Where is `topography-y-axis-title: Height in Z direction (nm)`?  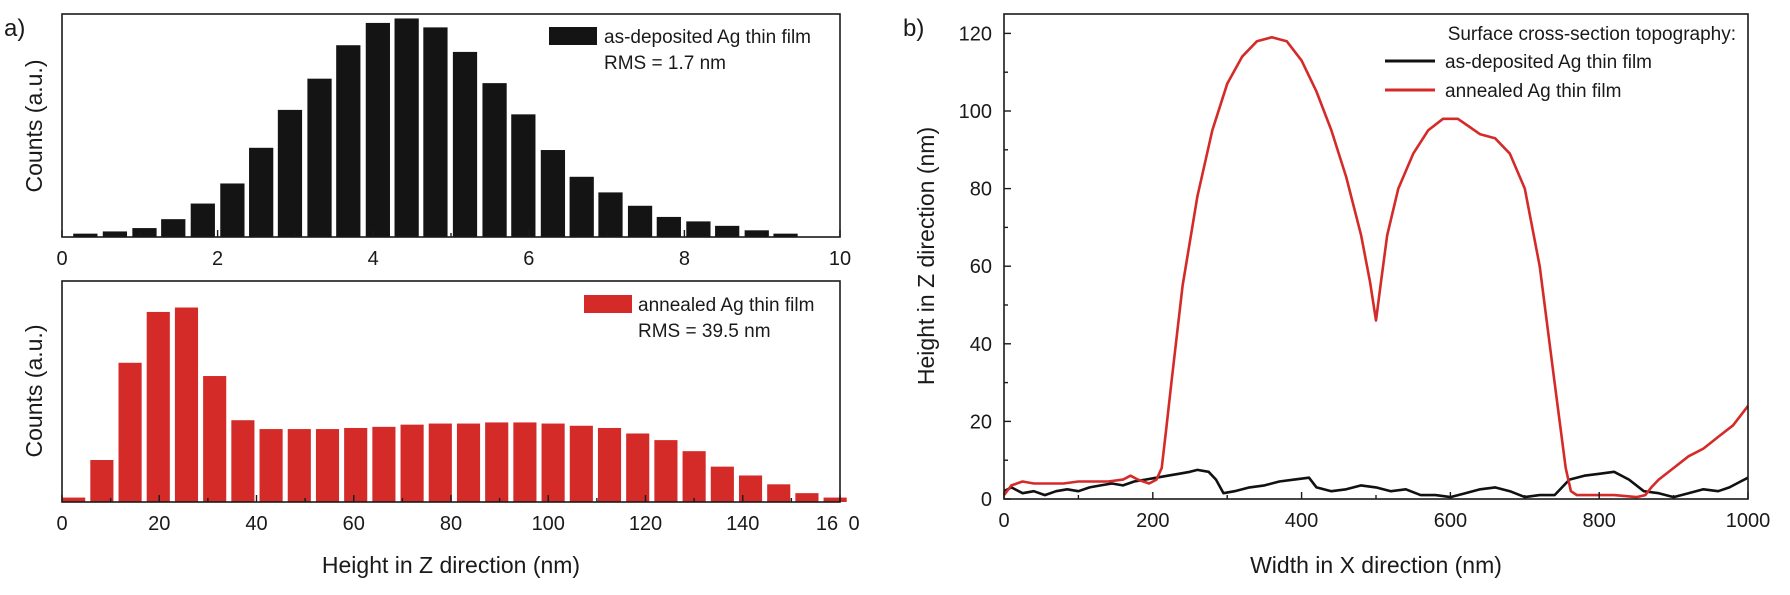 topography-y-axis-title: Height in Z direction (nm) is located at coordinates (926, 256).